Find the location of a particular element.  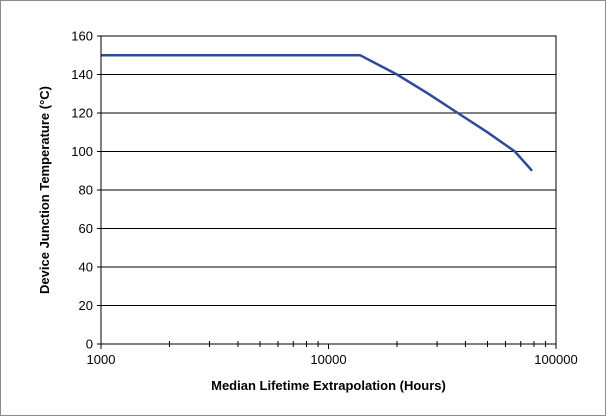

y-tick-label: 80 is located at coordinates (86, 190).